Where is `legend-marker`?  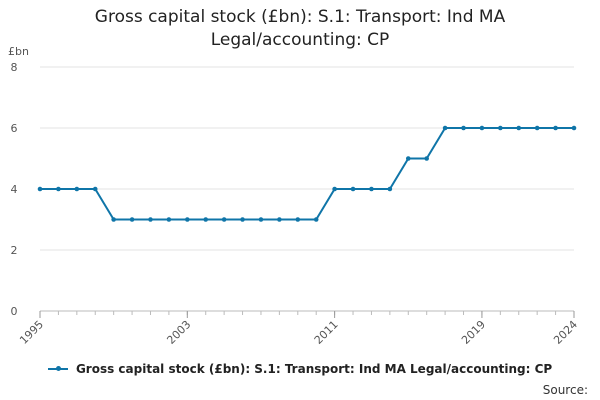
legend-marker is located at coordinates (57, 368).